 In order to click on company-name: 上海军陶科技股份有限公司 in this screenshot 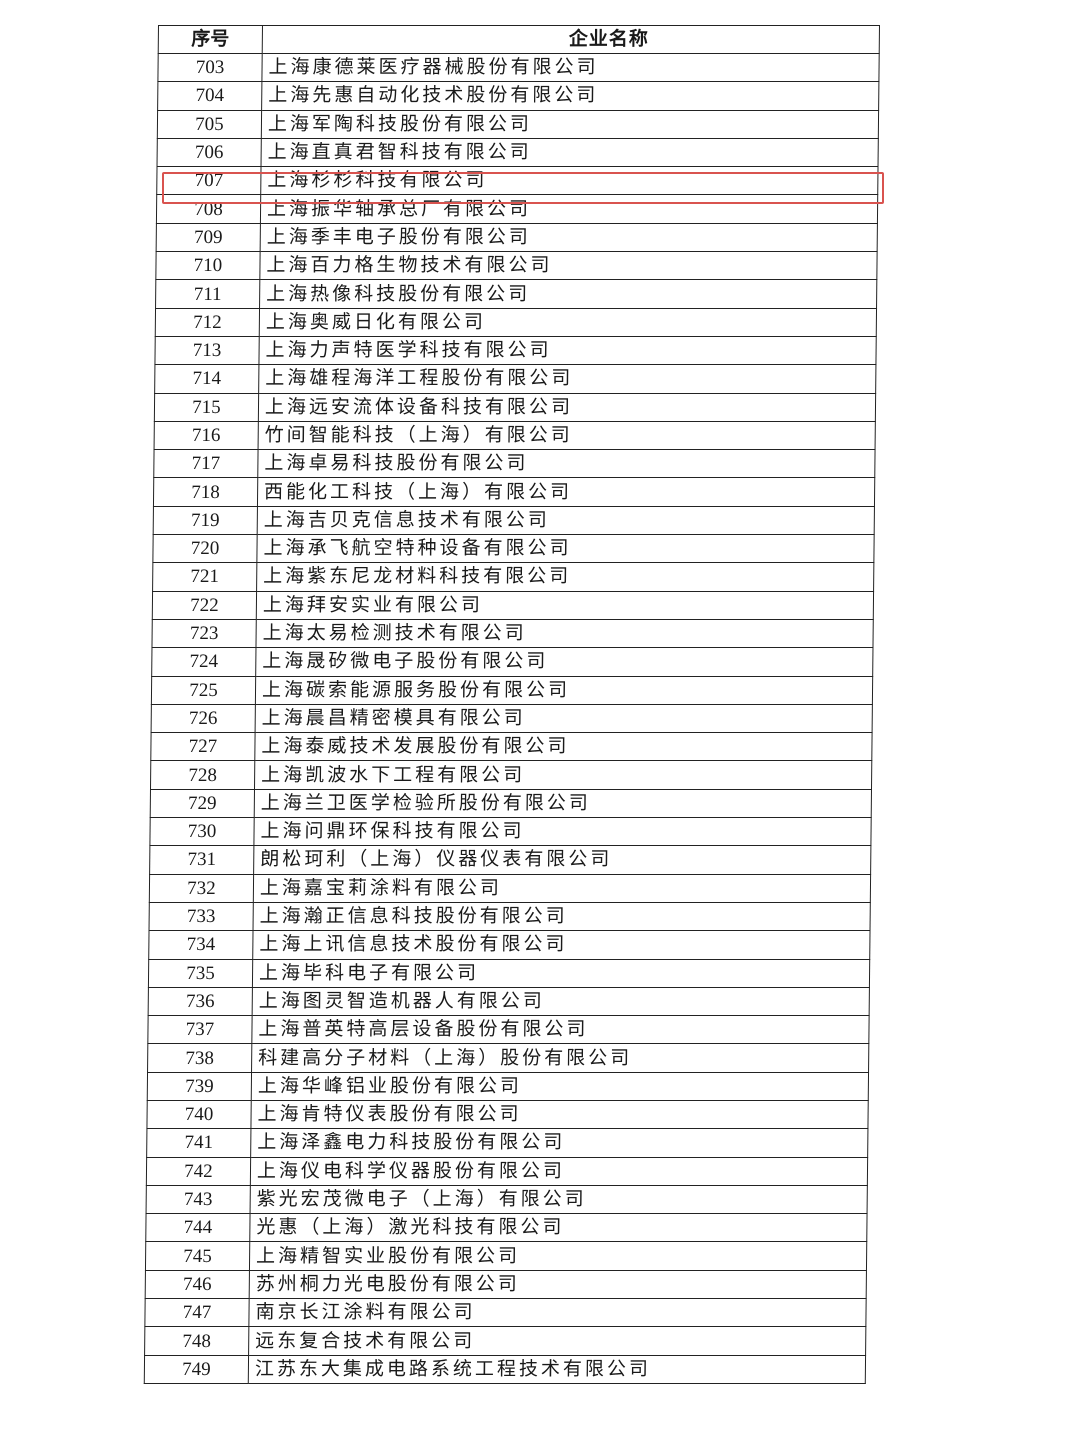, I will do `click(570, 124)`.